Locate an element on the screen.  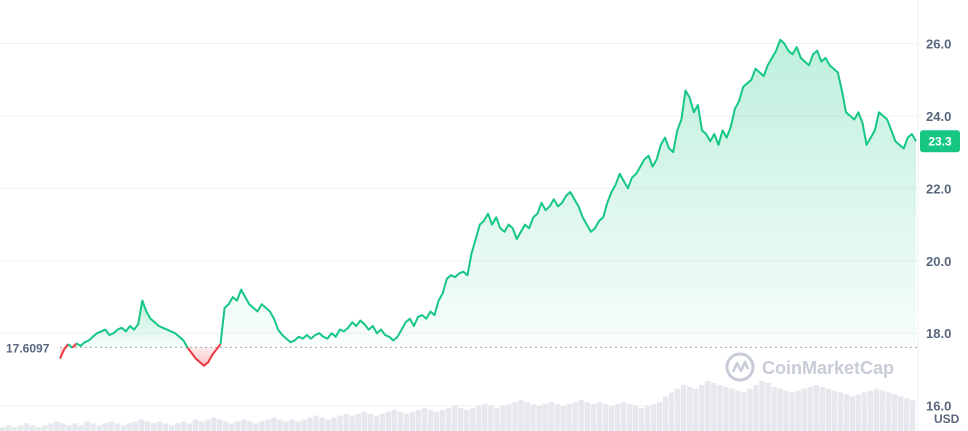
current-price-badge is located at coordinates (940, 141).